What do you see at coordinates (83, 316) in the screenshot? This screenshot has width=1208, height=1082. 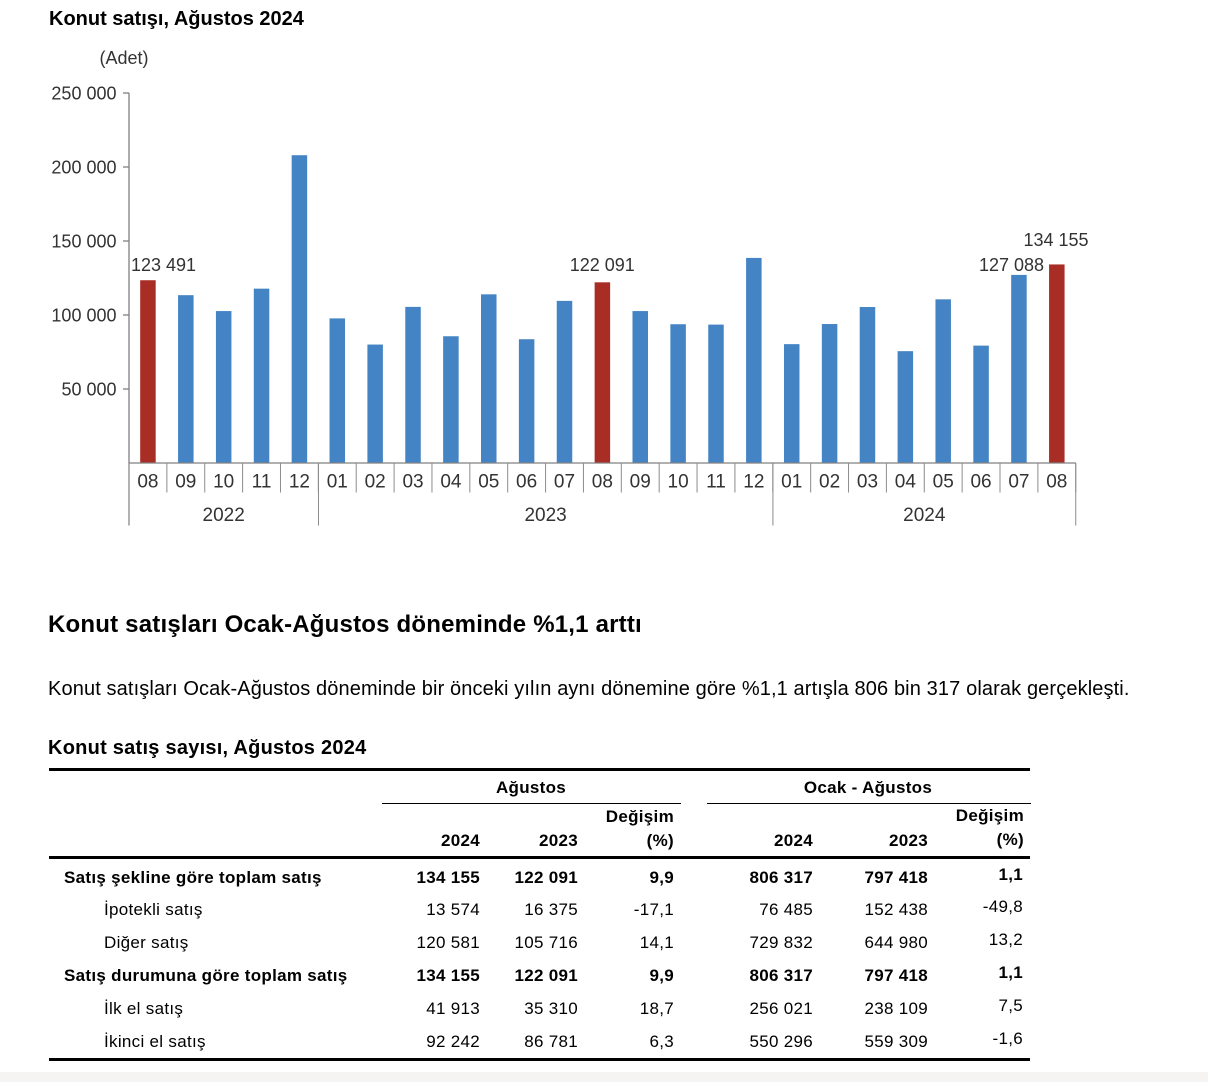 I see `svg-text: 100 000` at bounding box center [83, 316].